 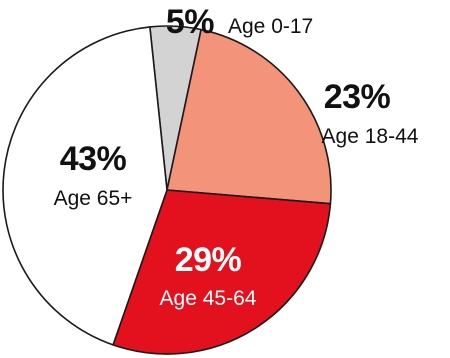 What do you see at coordinates (357, 97) in the screenshot?
I see `slice-percent-label: 23%` at bounding box center [357, 97].